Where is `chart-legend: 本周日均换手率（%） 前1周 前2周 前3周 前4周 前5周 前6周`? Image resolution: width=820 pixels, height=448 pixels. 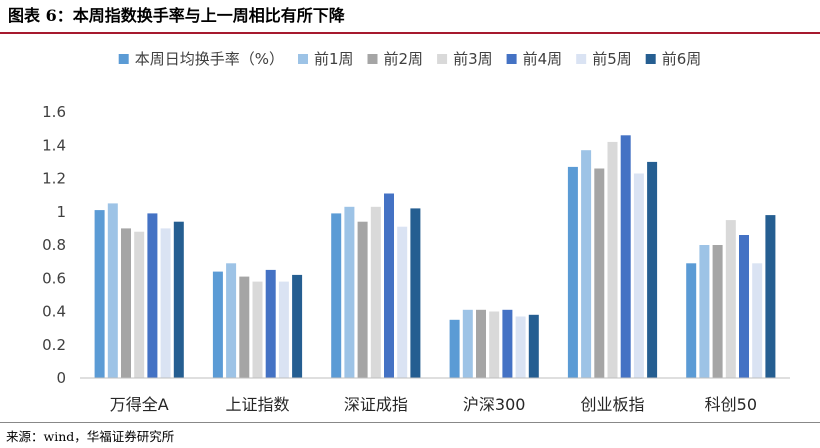
chart-legend: 本周日均换手率（%） 前1周 前2周 前3周 前4周 前5周 前6周 is located at coordinates (410, 59).